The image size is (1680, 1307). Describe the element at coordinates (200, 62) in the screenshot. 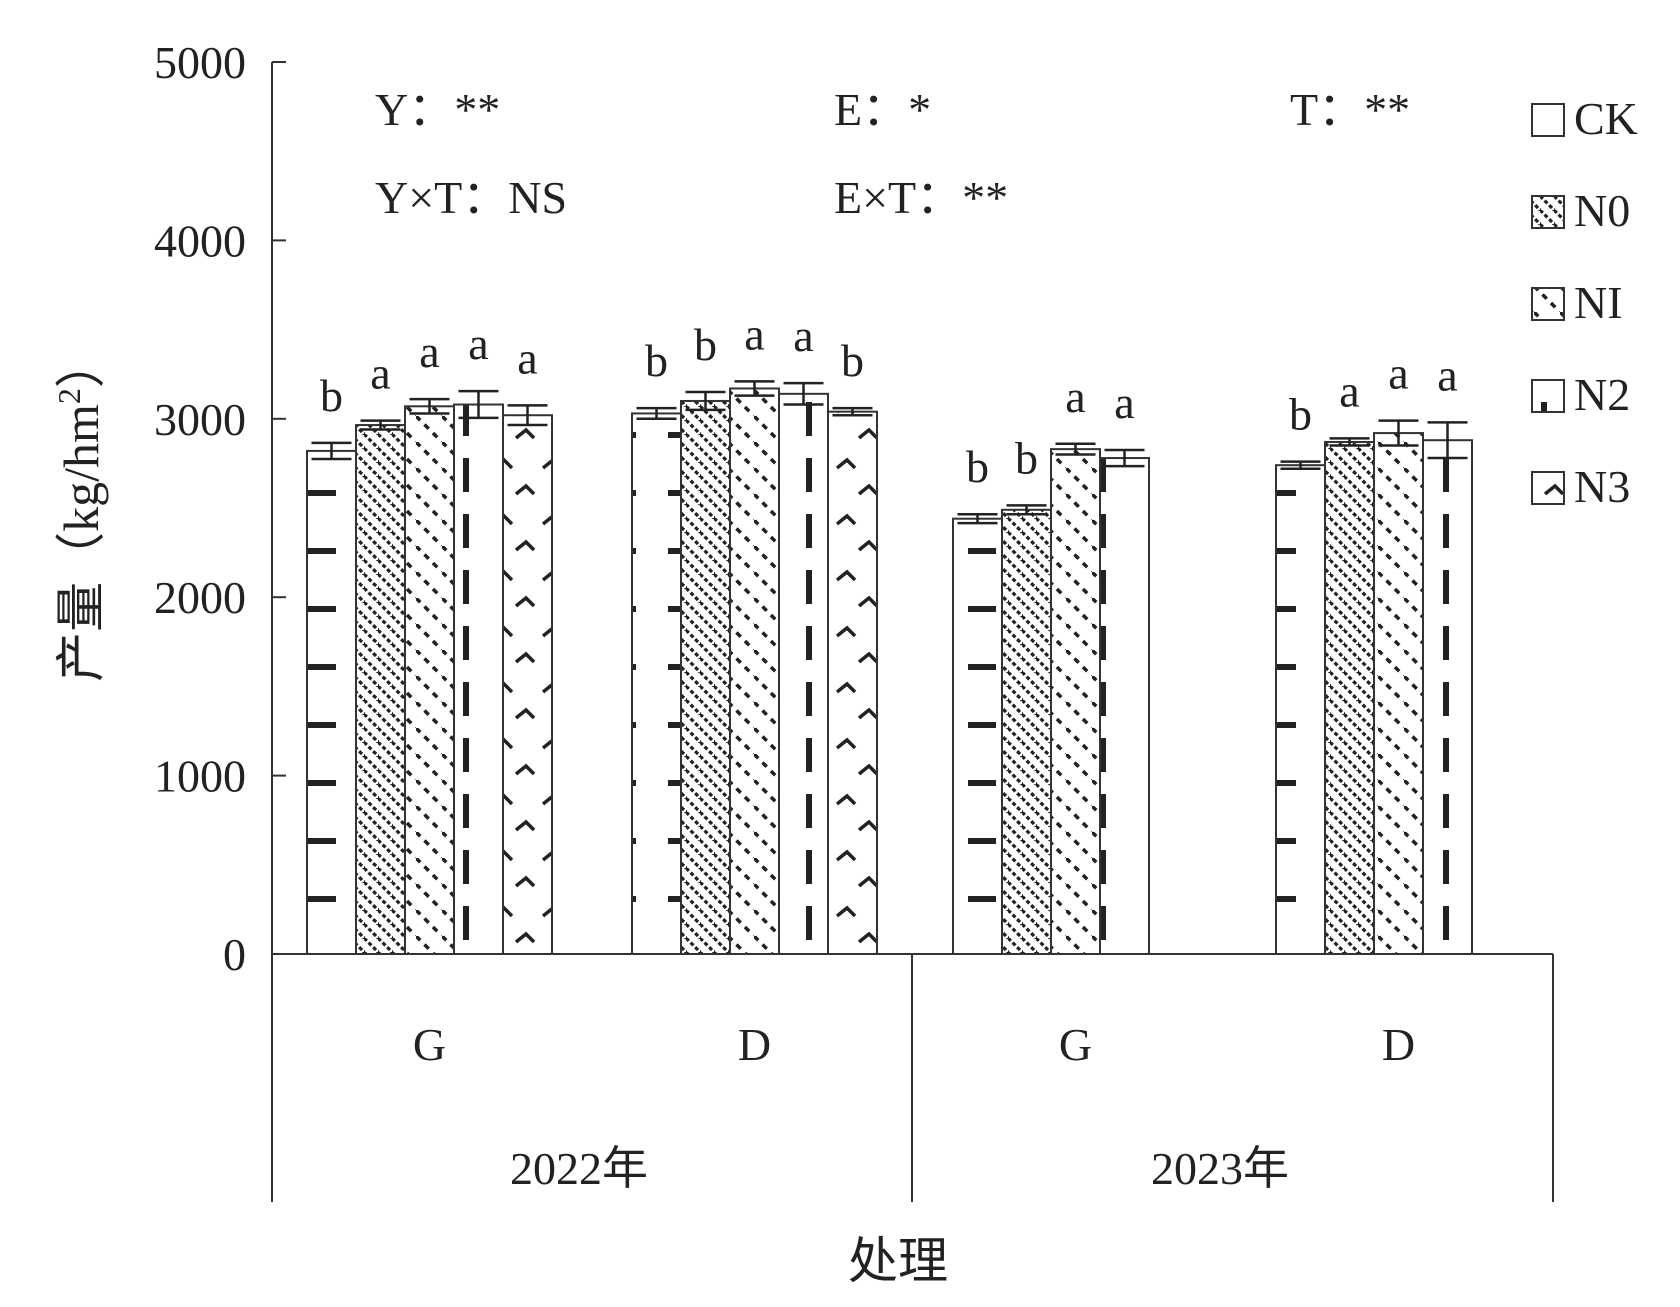

I see `y-tick-label: 5000` at that location.